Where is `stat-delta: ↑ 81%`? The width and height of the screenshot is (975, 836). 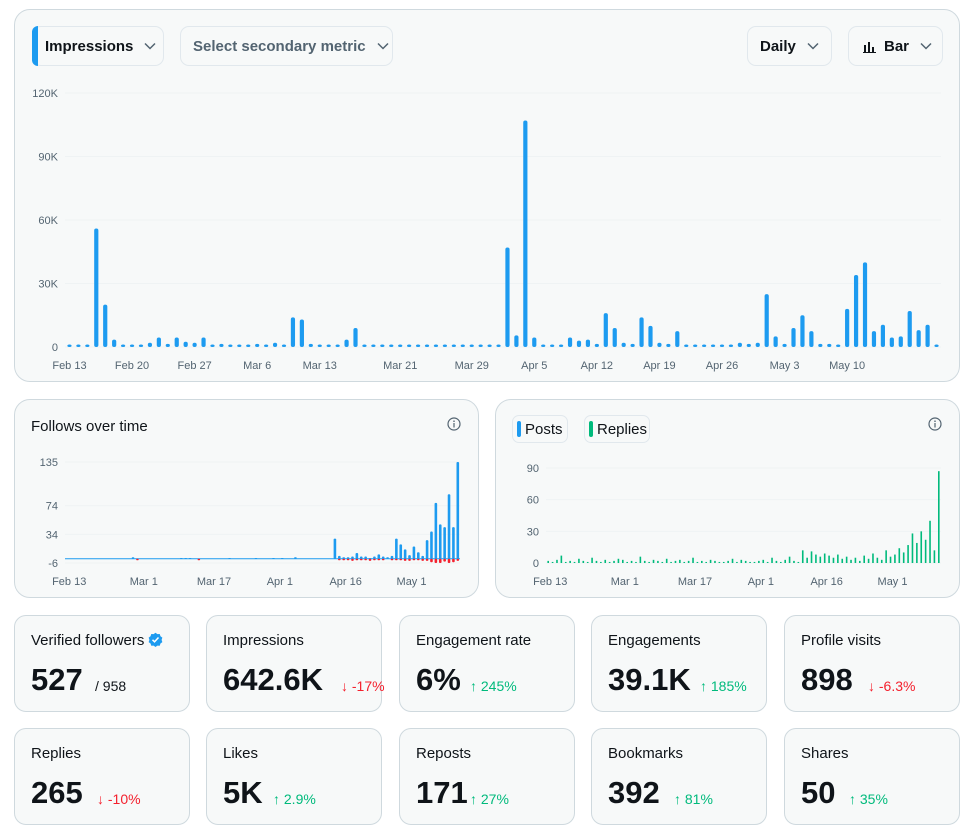
stat-delta: ↑ 81% is located at coordinates (693, 799).